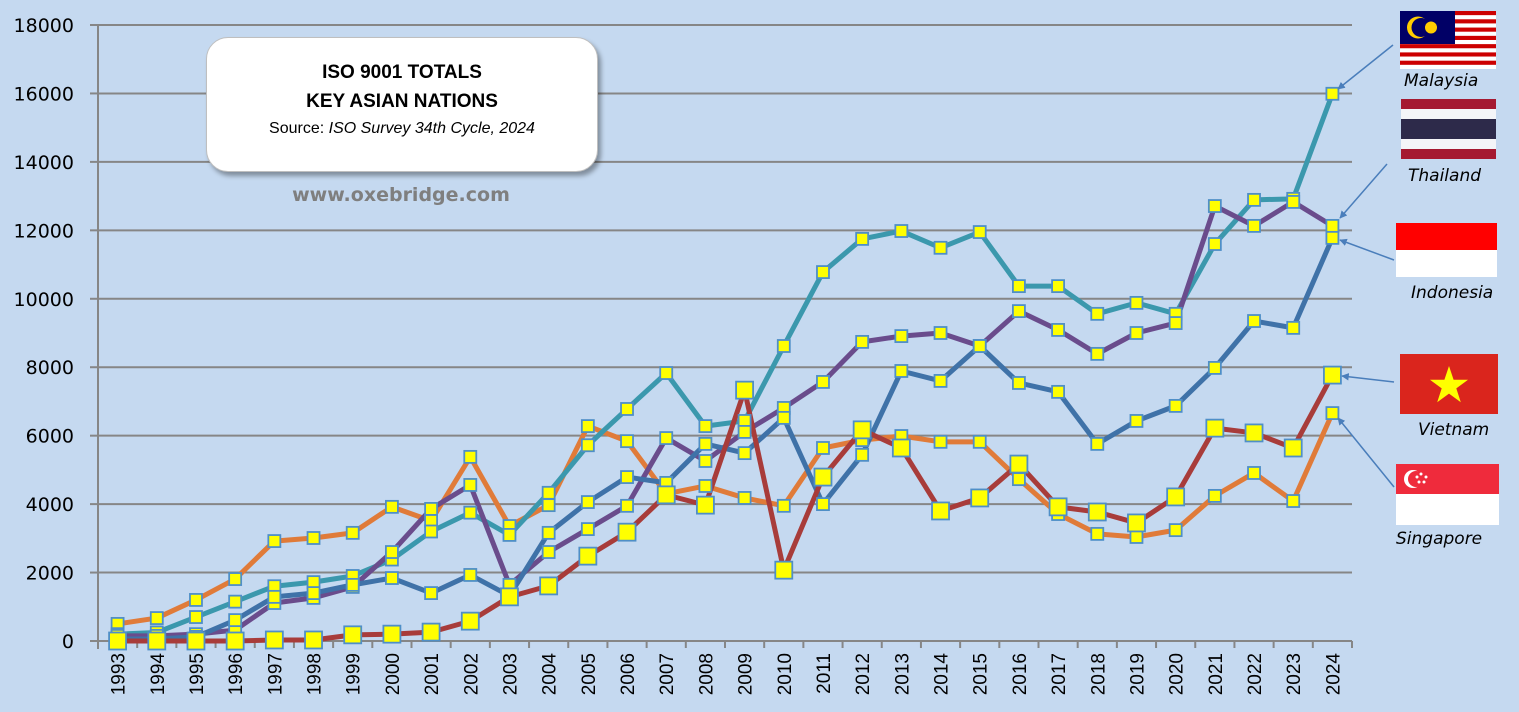 This screenshot has width=1519, height=712. What do you see at coordinates (706, 674) in the screenshot?
I see `x-tick-label: 2008` at bounding box center [706, 674].